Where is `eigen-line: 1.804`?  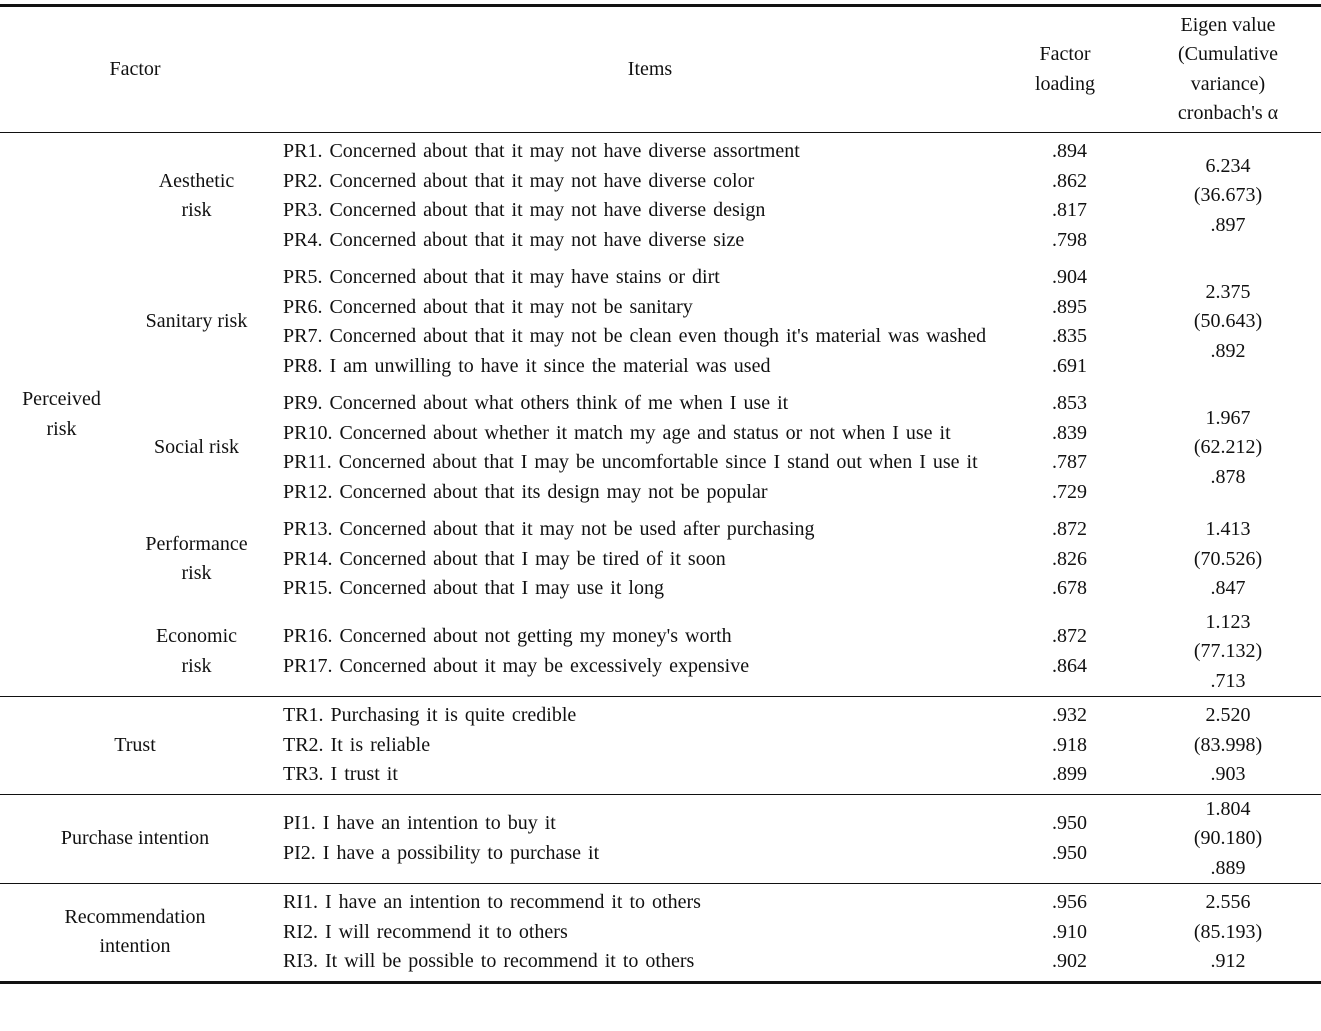
eigen-line: 1.804 is located at coordinates (1228, 808).